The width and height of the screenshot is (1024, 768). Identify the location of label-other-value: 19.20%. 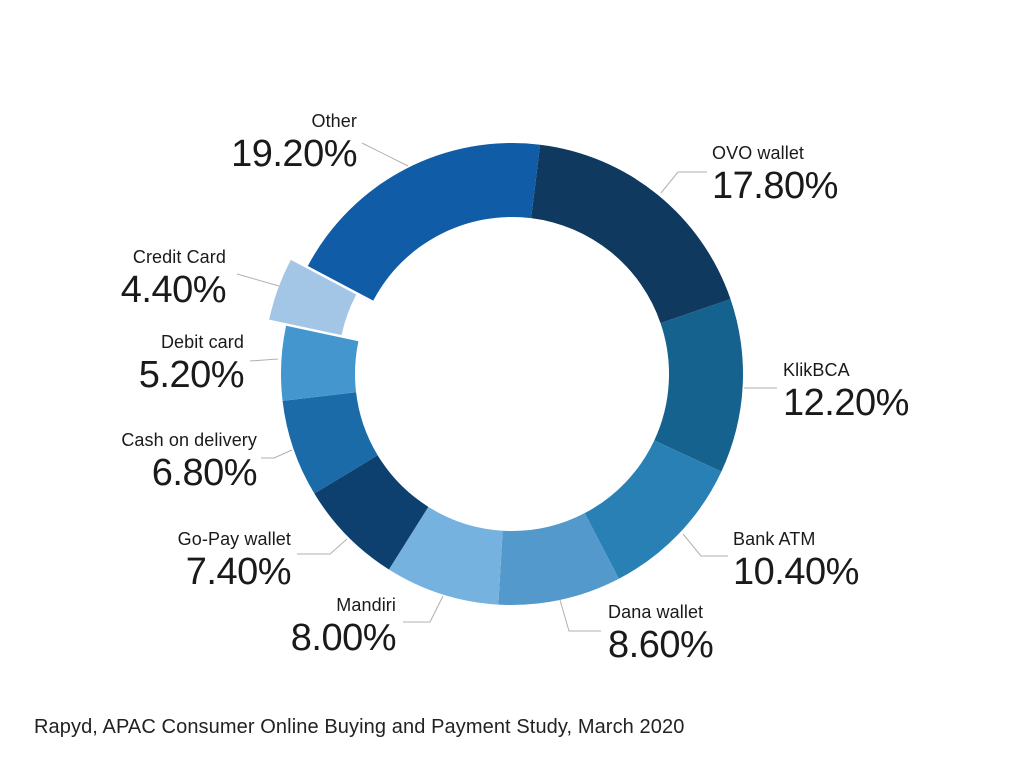
(294, 154).